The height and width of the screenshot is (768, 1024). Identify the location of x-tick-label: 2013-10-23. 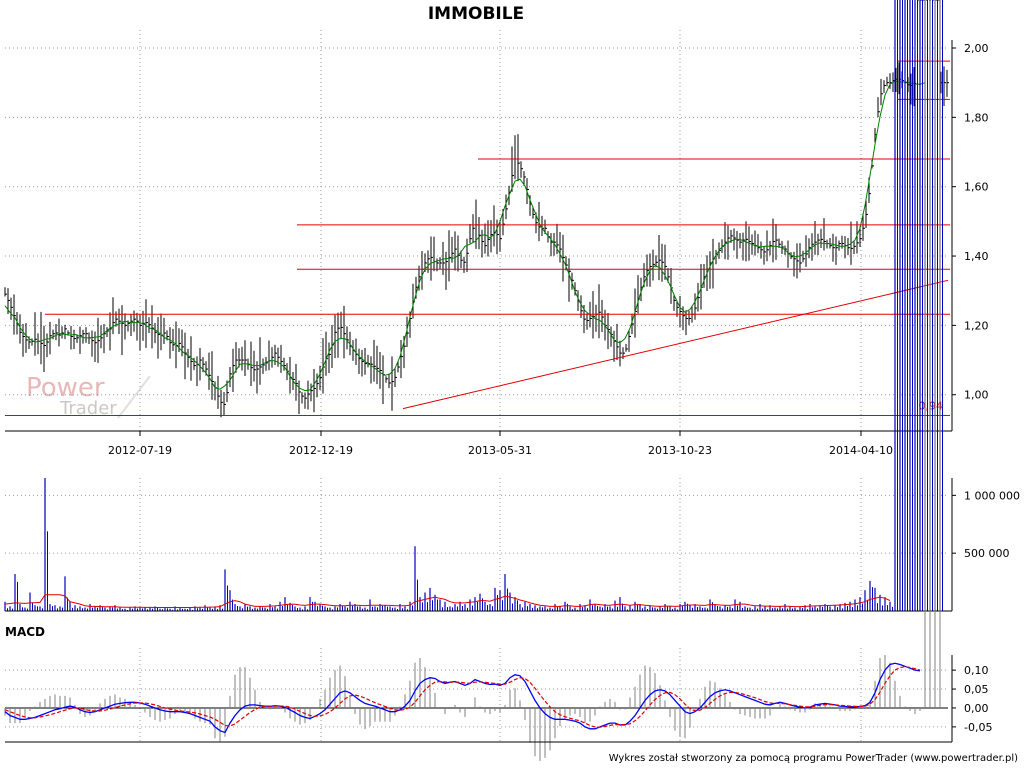
(680, 450).